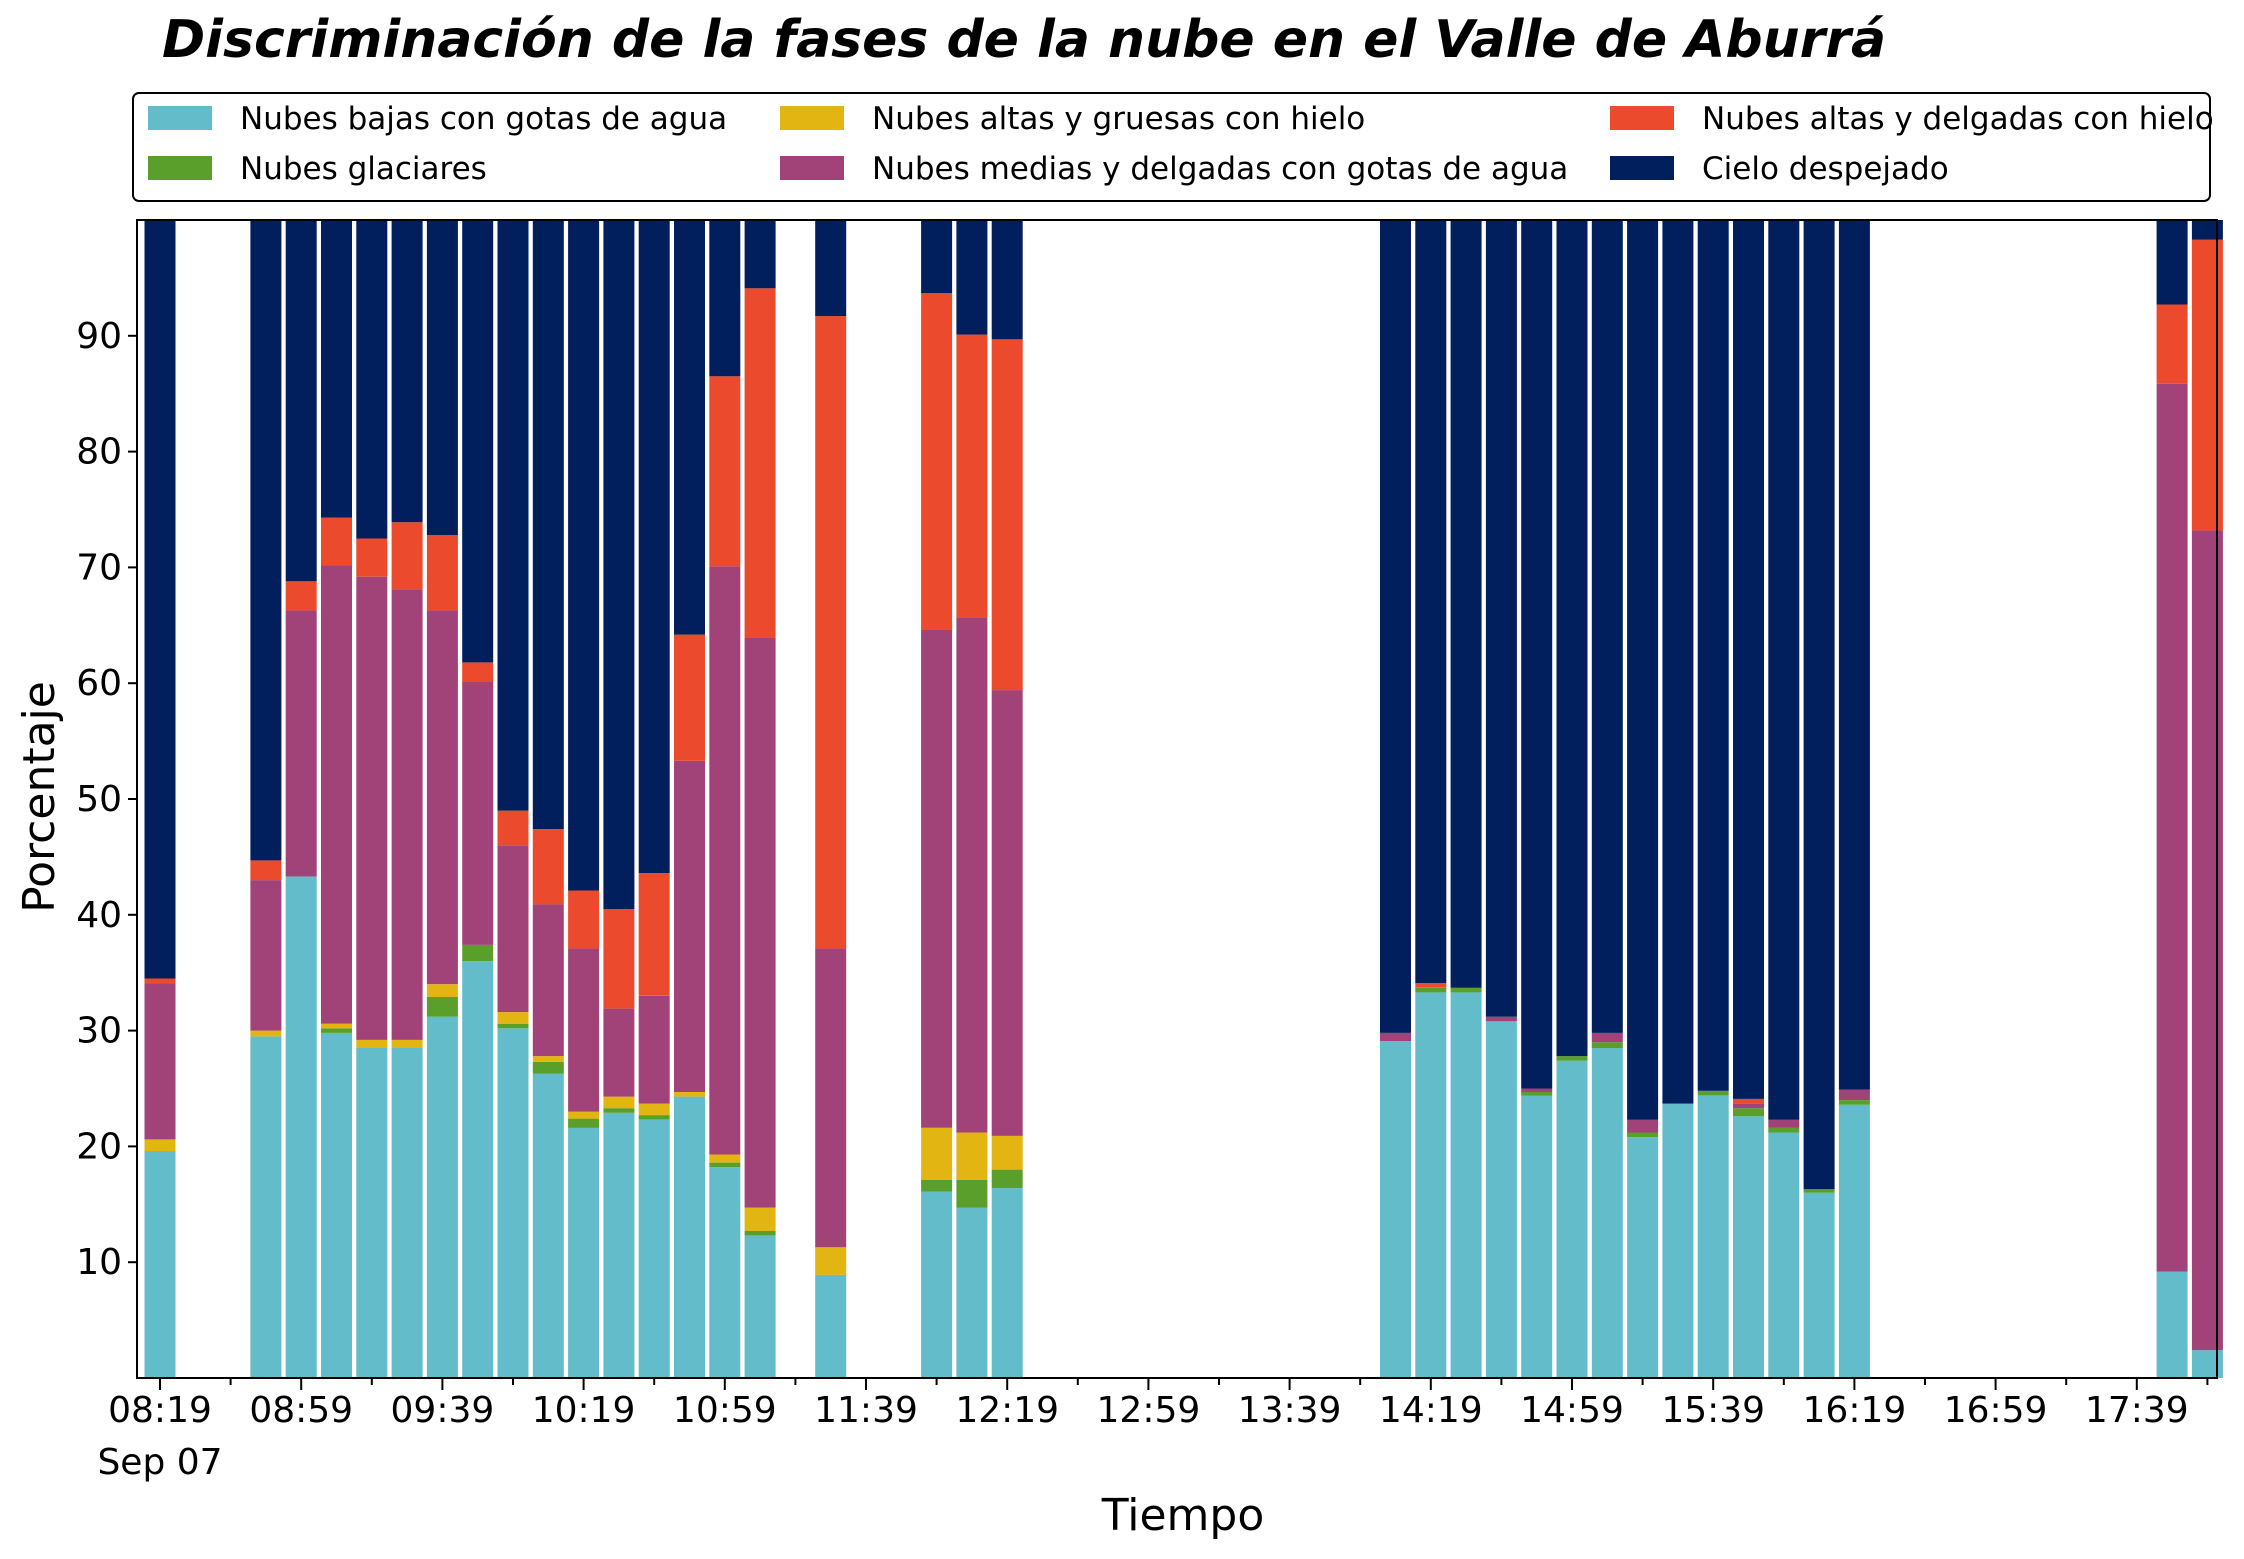  Describe the element at coordinates (1171, 147) in the screenshot. I see `legend-box` at that location.